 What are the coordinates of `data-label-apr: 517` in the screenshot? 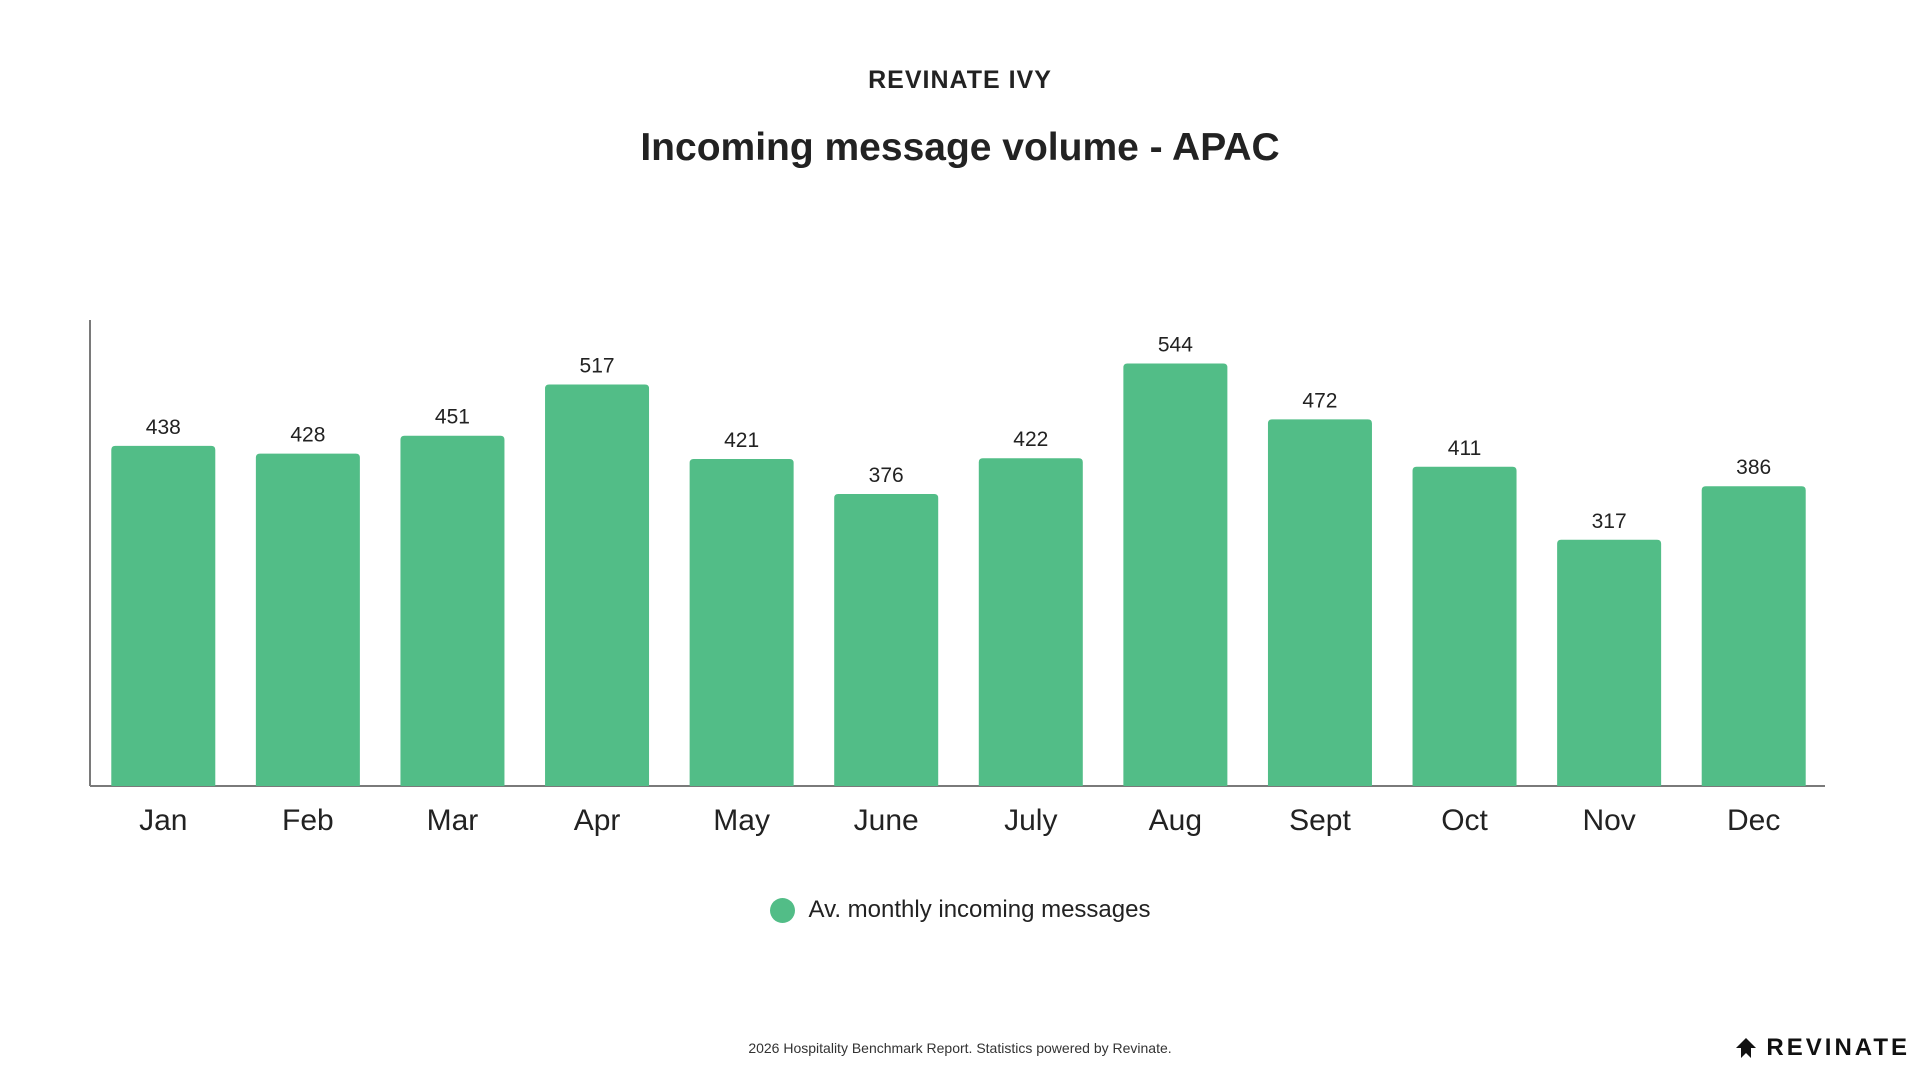 It's located at (597, 365).